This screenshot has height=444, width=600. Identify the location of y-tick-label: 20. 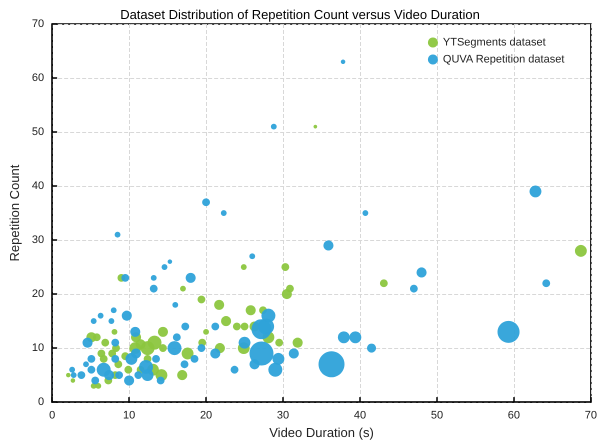
(38, 294).